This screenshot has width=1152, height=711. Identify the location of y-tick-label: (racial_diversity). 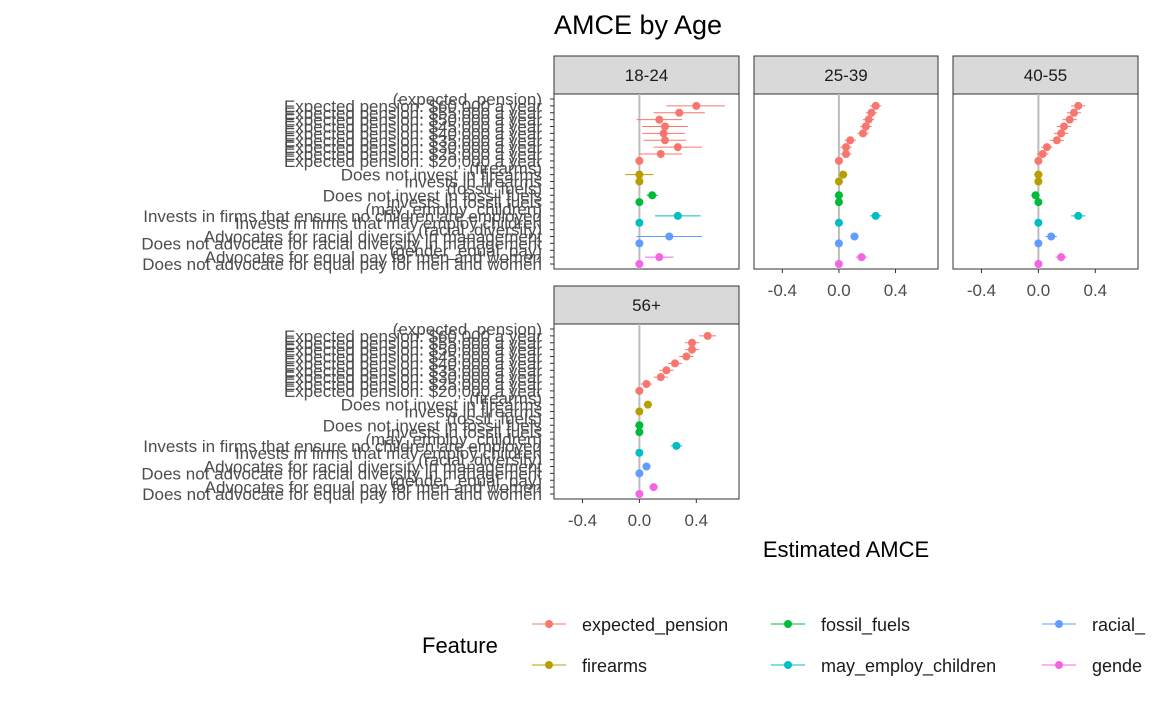
(480, 460).